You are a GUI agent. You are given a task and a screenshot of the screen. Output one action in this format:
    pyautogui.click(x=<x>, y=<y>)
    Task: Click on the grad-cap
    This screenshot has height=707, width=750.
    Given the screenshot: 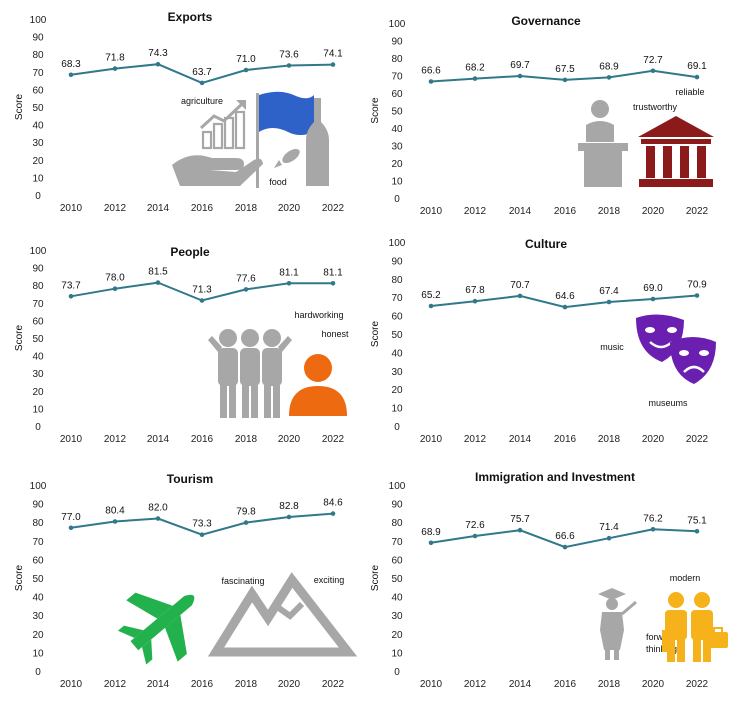 What is the action you would take?
    pyautogui.click(x=612, y=594)
    